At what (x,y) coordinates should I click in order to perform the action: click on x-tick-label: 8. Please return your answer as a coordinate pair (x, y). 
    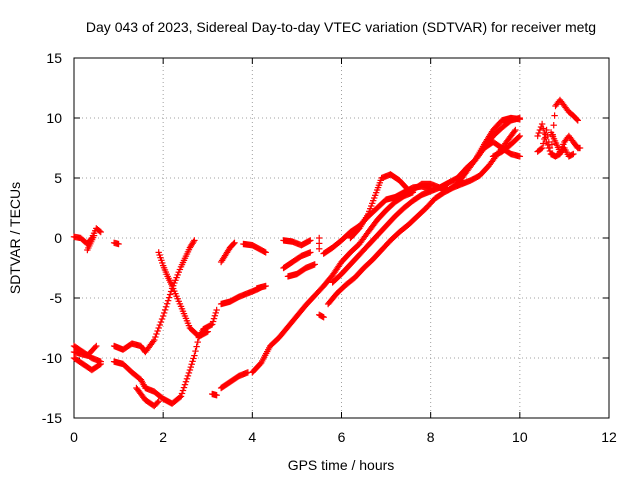
    Looking at the image, I should click on (431, 437).